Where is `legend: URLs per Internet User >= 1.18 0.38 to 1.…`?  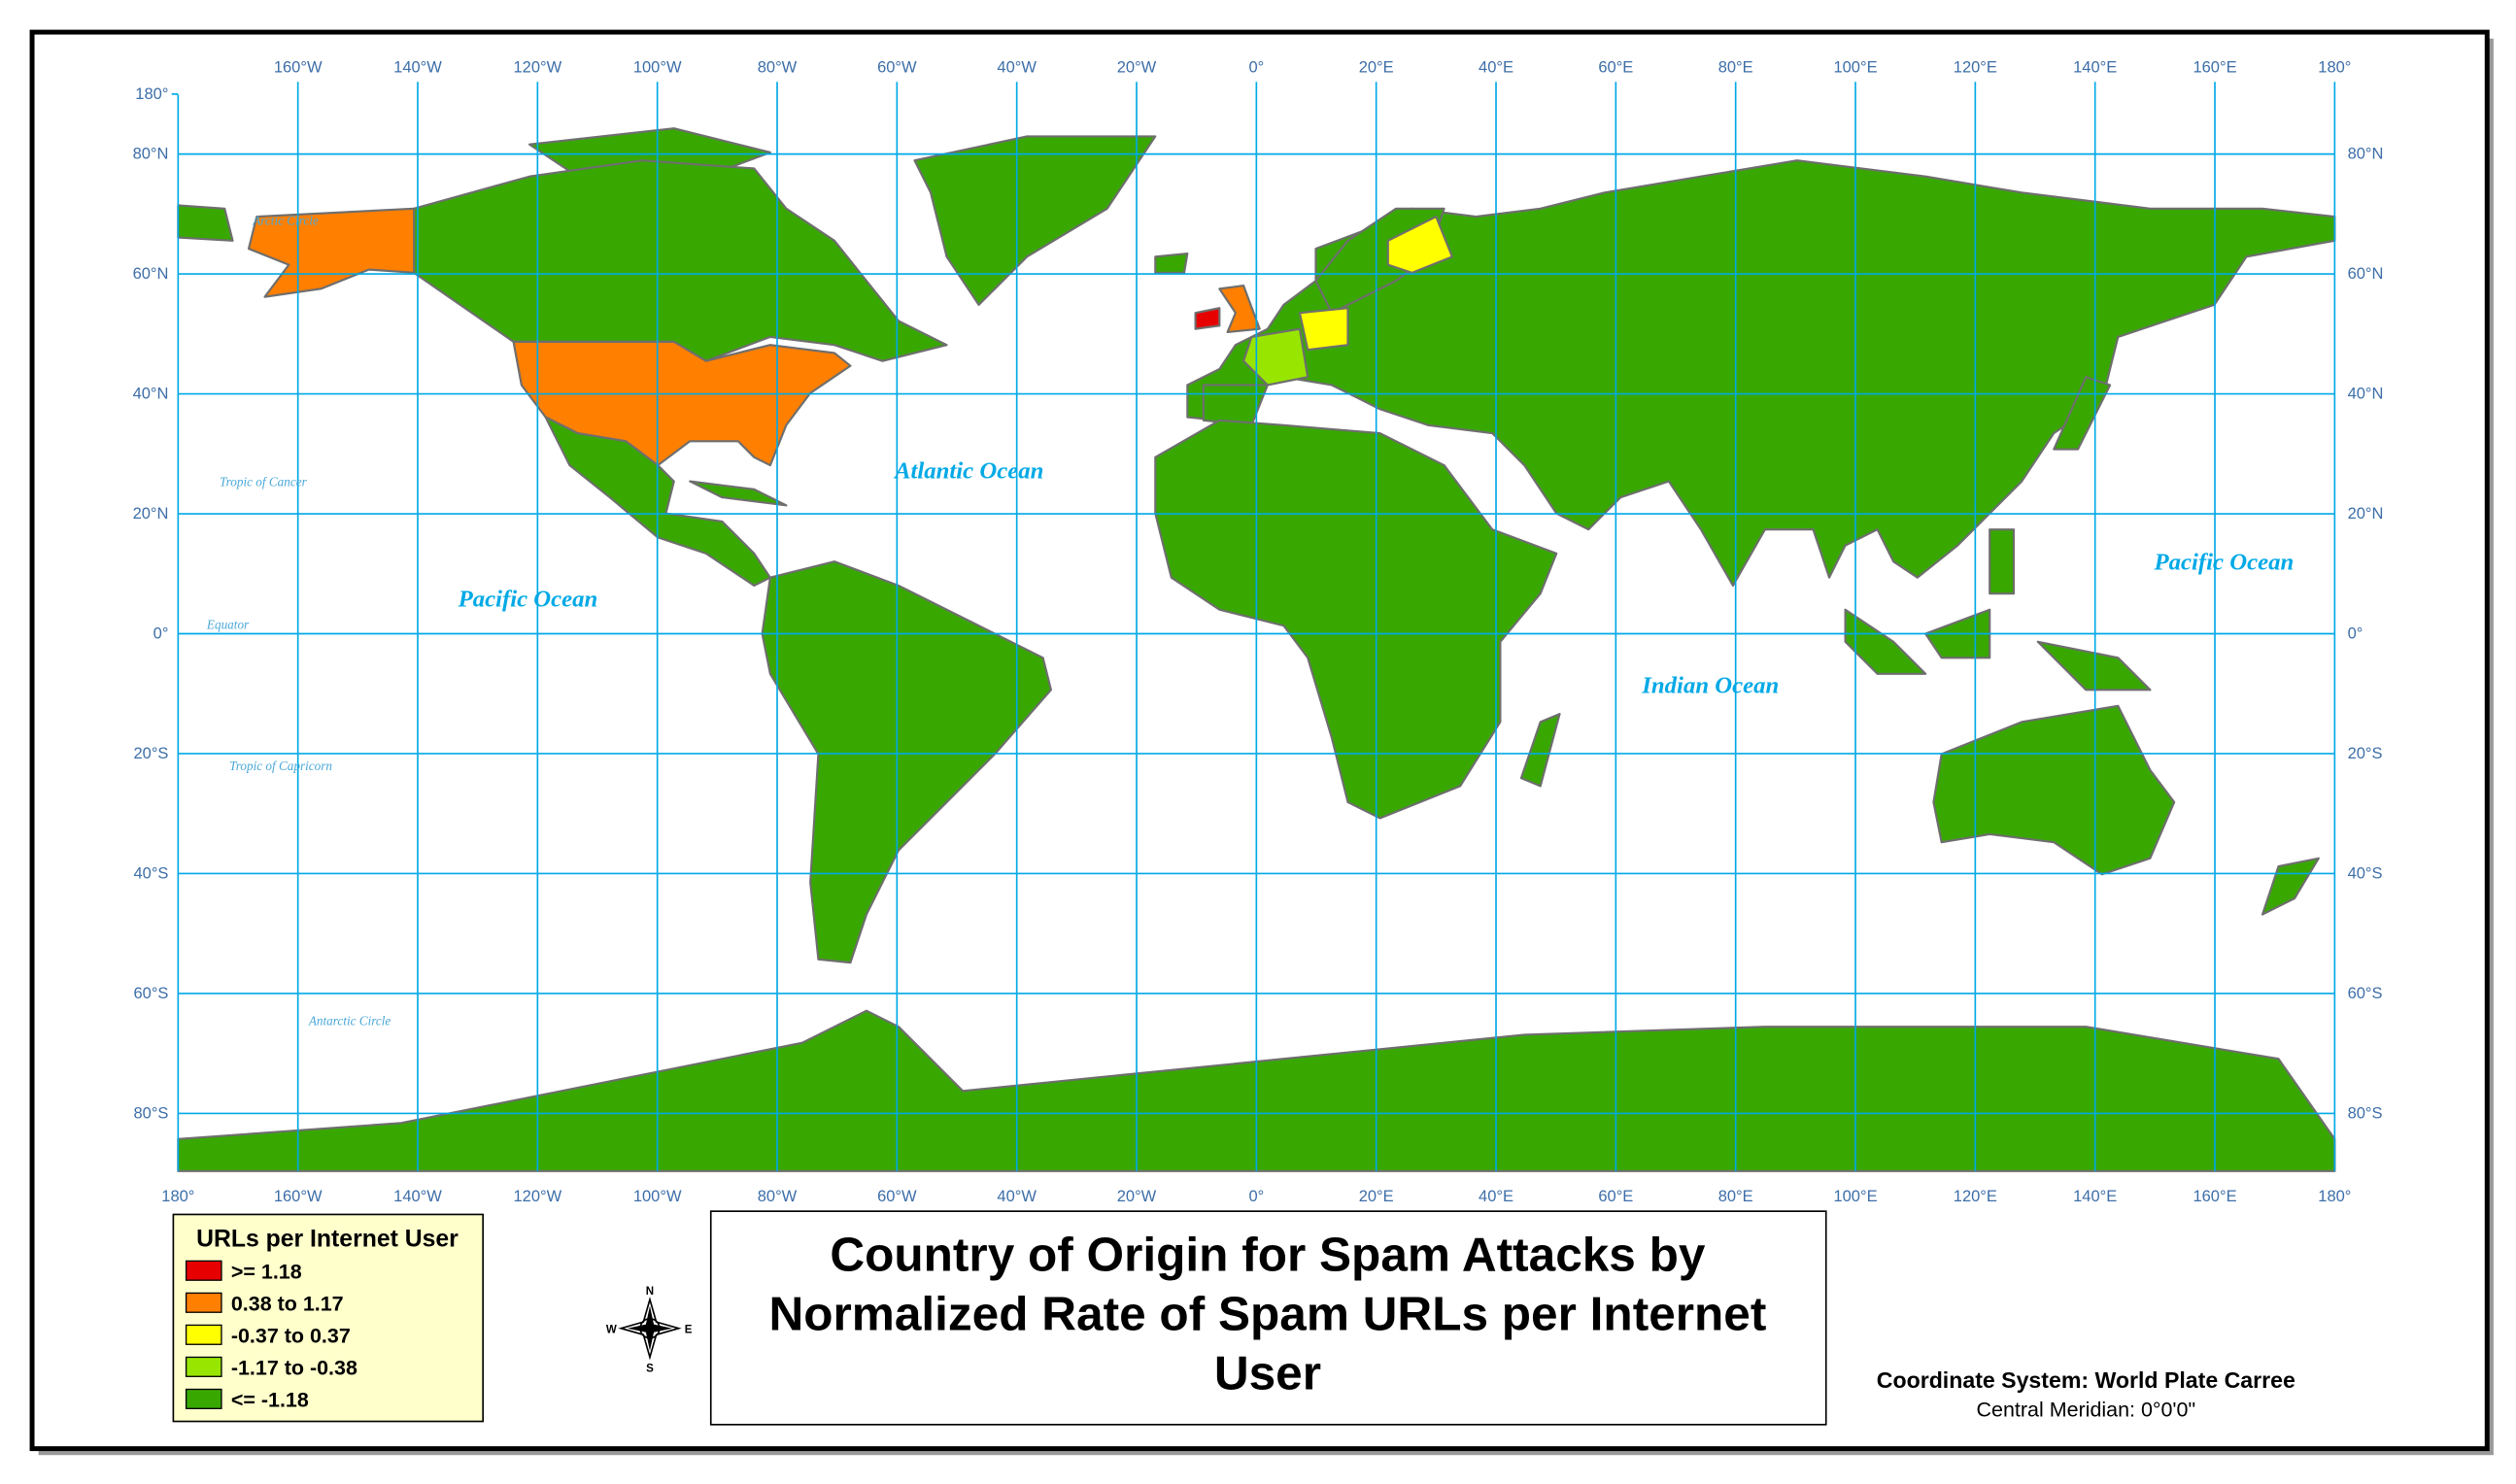
legend: URLs per Internet User >= 1.18 0.38 to 1.… is located at coordinates (328, 1318).